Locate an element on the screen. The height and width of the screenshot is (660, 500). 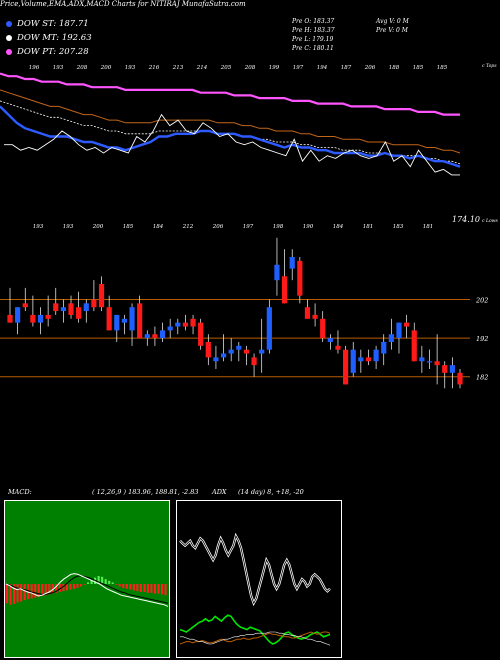
top-label-7: 214 is located at coordinates (202, 68).